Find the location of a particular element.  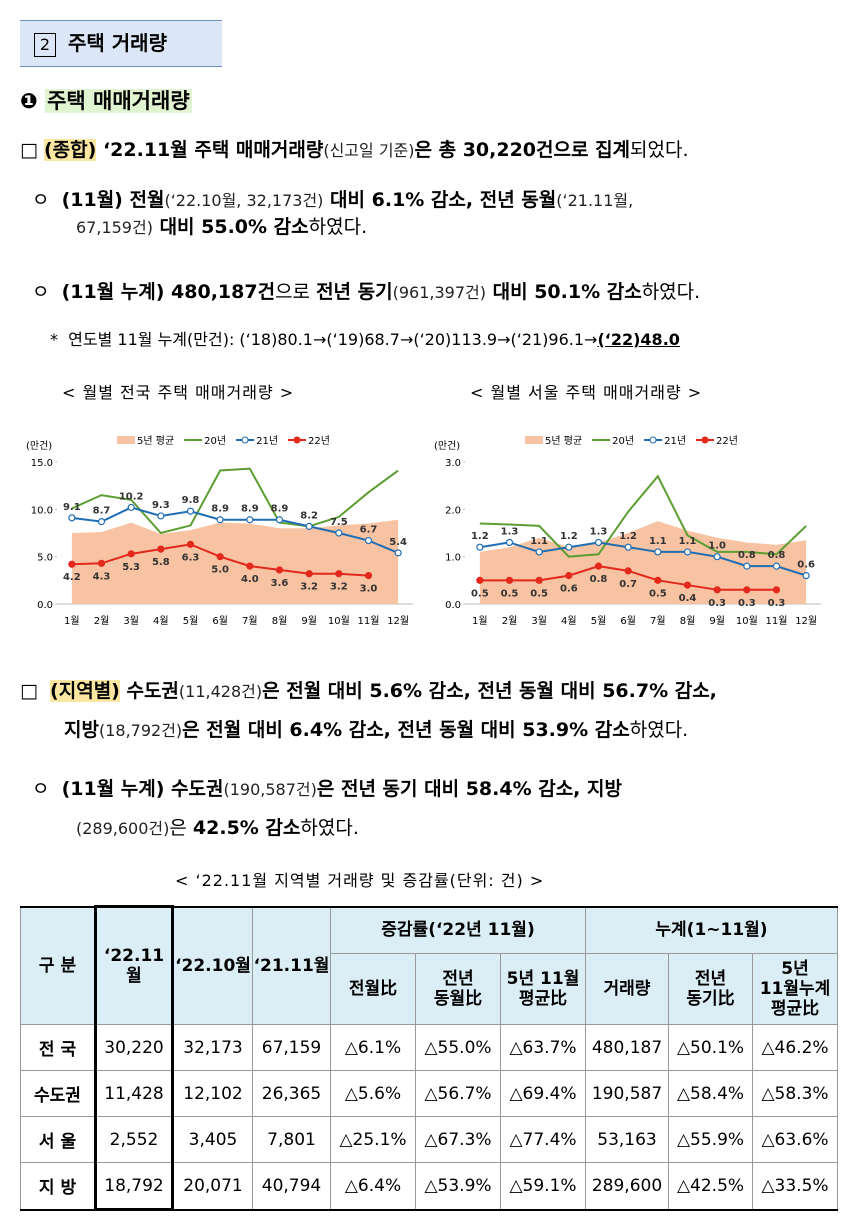

legend-label: 21년 is located at coordinates (675, 441).